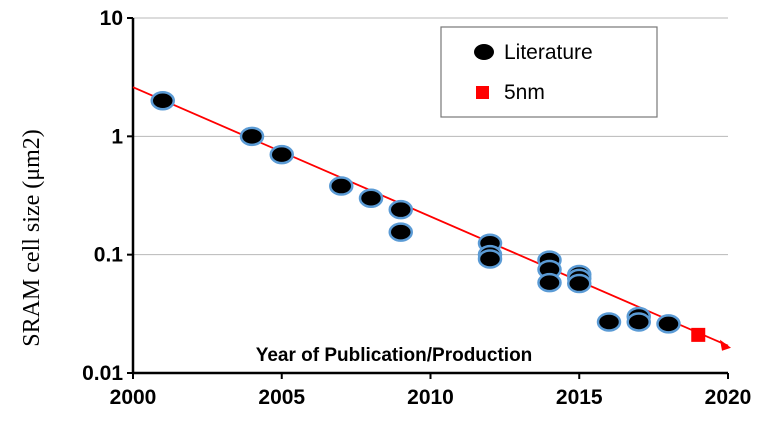  What do you see at coordinates (32, 238) in the screenshot?
I see `y-axis-title: SRAM cell size (μm2)` at bounding box center [32, 238].